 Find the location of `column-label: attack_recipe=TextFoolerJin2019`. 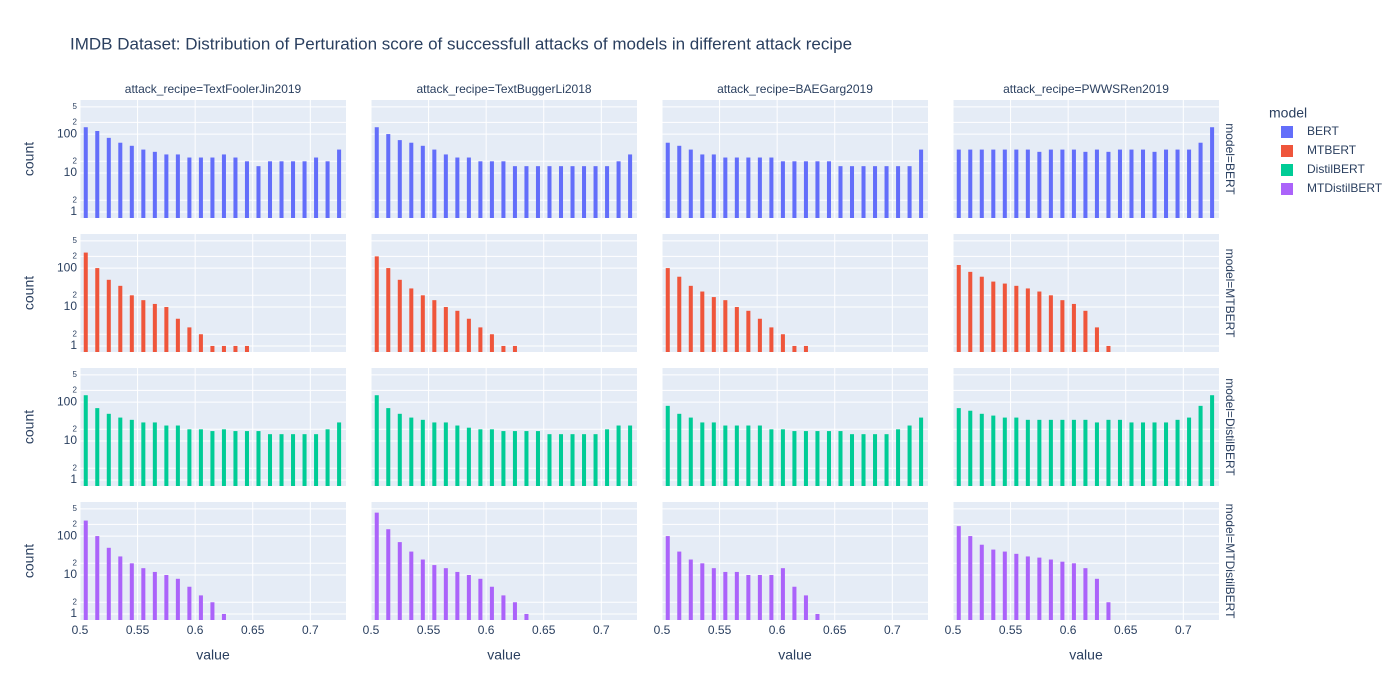

column-label: attack_recipe=TextFoolerJin2019 is located at coordinates (213, 89).